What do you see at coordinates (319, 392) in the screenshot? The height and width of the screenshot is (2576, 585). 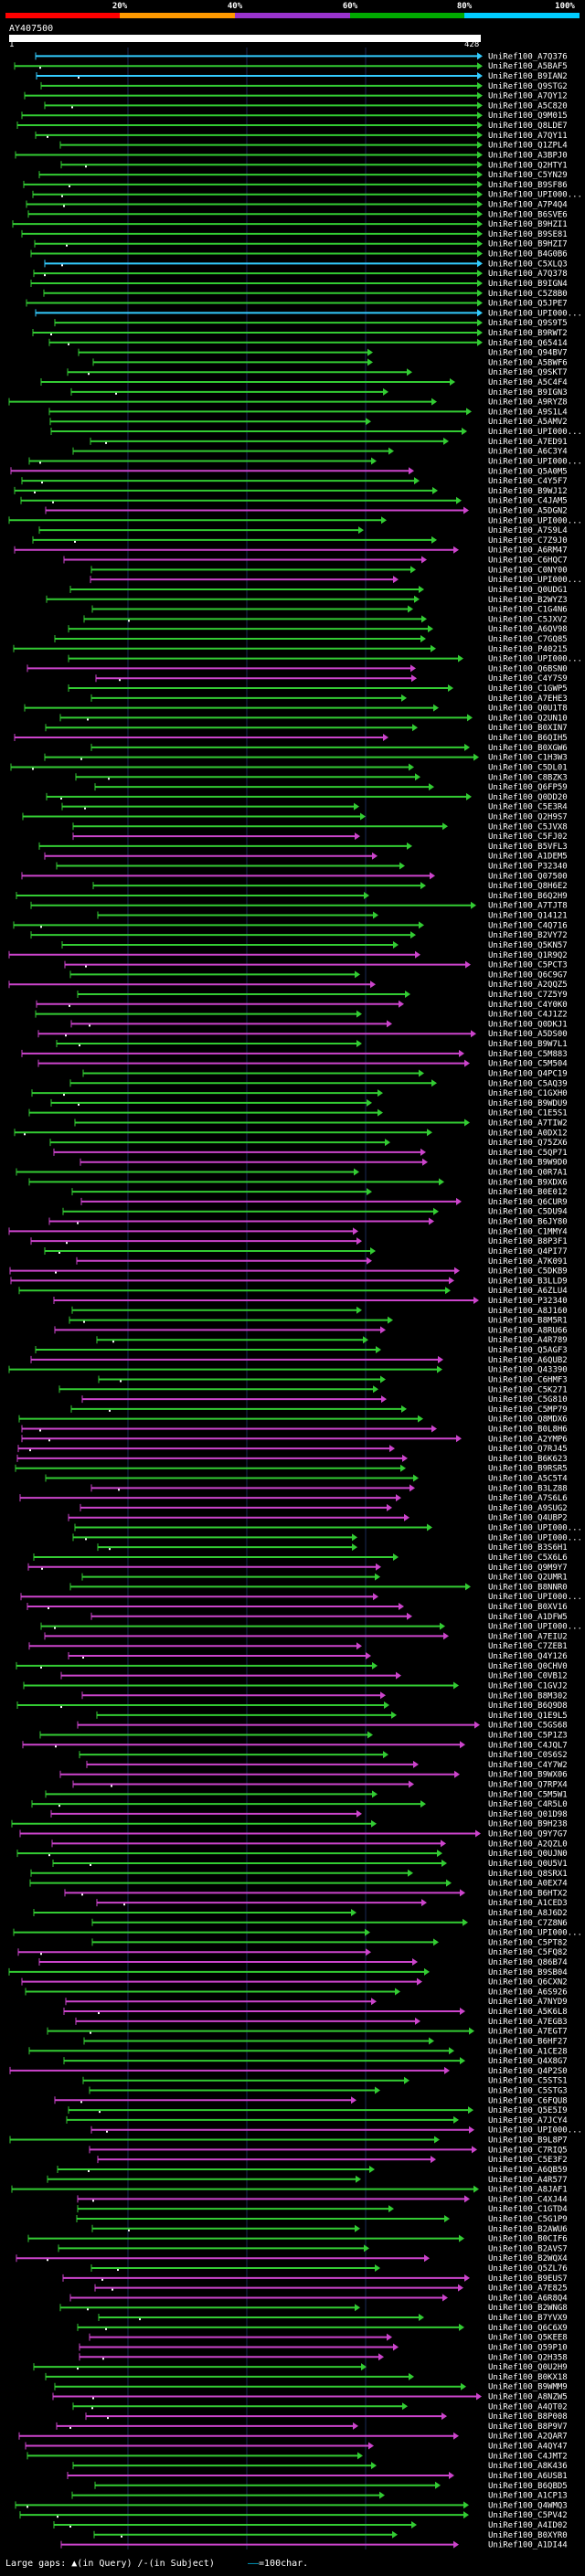 I see `hit-row: UniRef100_B9IGN3` at bounding box center [319, 392].